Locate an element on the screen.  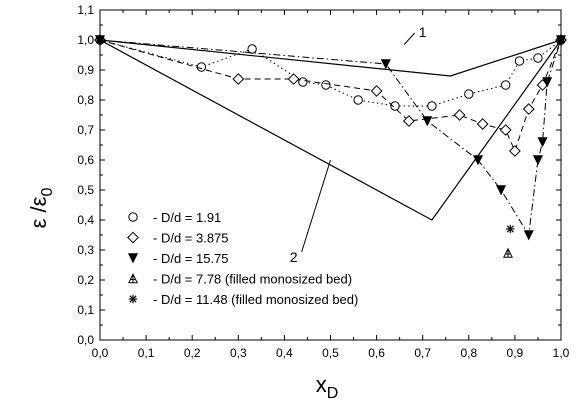
data-point-stroke-d2 is located at coordinates (510, 229).